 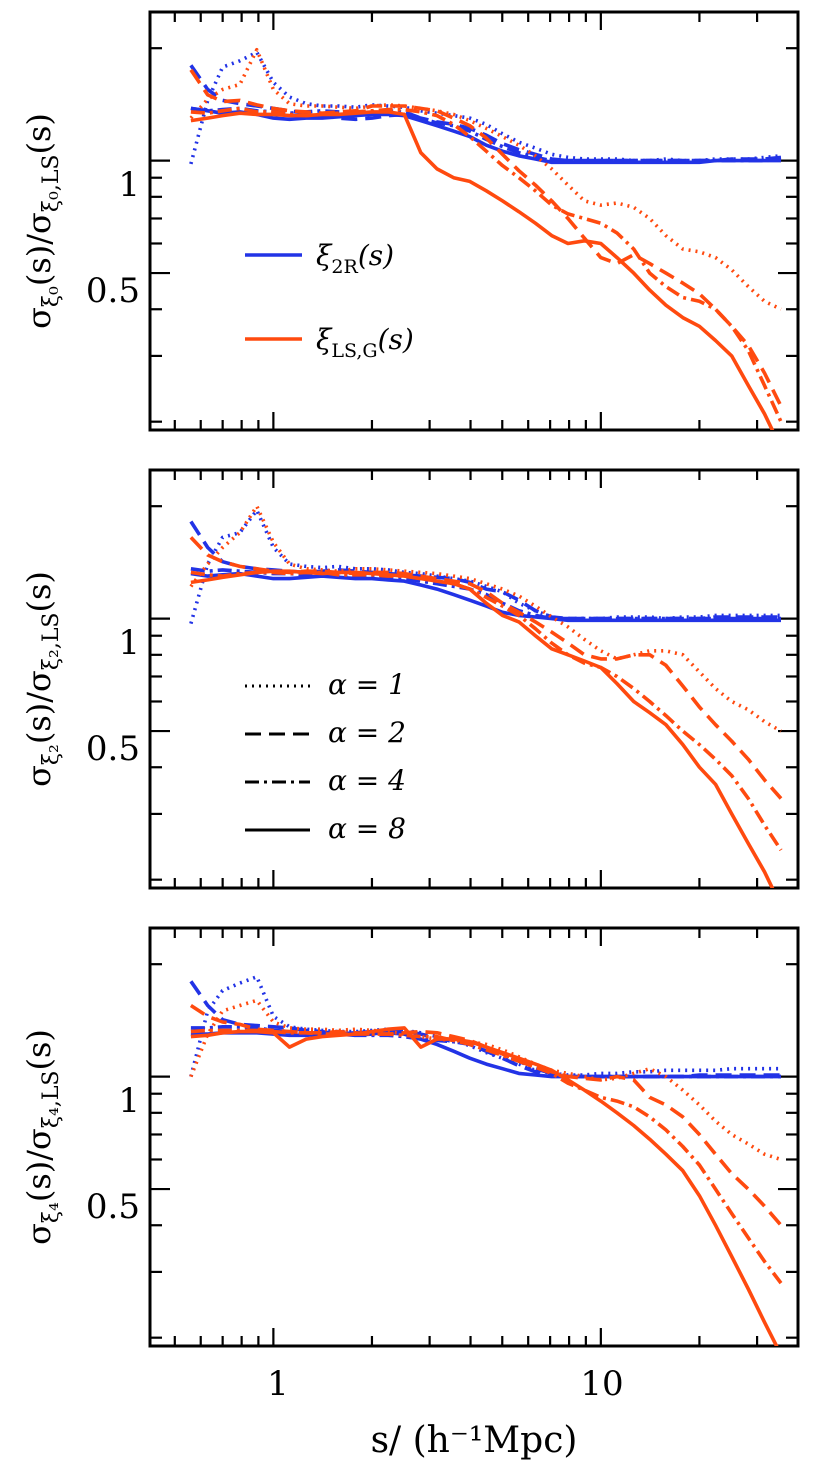 I want to click on y-axis-label-xi4: σξ₄(s)/σξ₄,LS(s), so click(x=42, y=1137).